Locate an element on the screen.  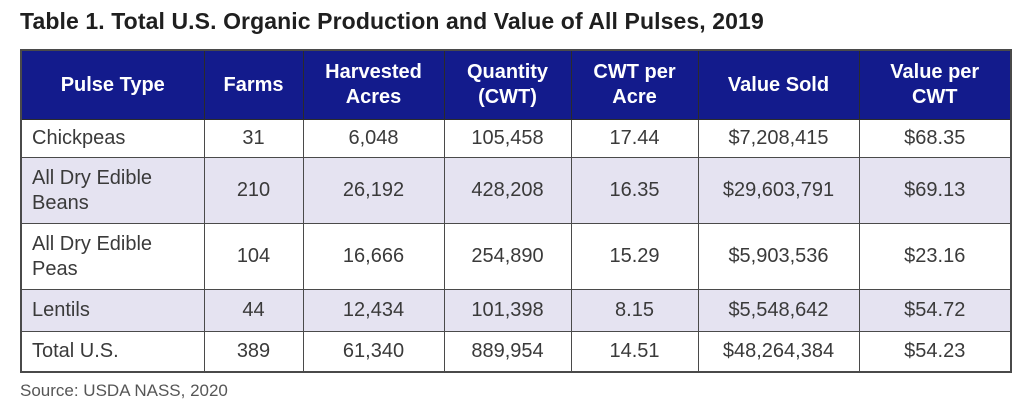
cell-value-sold: $5,903,536 is located at coordinates (778, 257).